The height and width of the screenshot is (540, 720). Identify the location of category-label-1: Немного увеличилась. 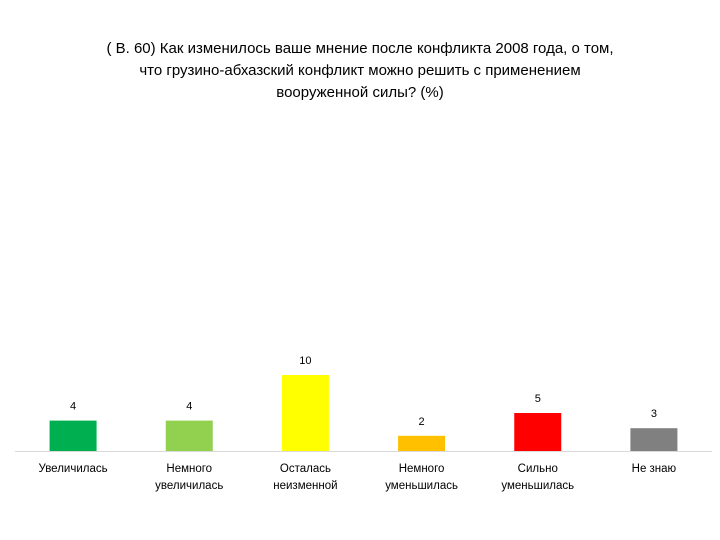
(189, 477).